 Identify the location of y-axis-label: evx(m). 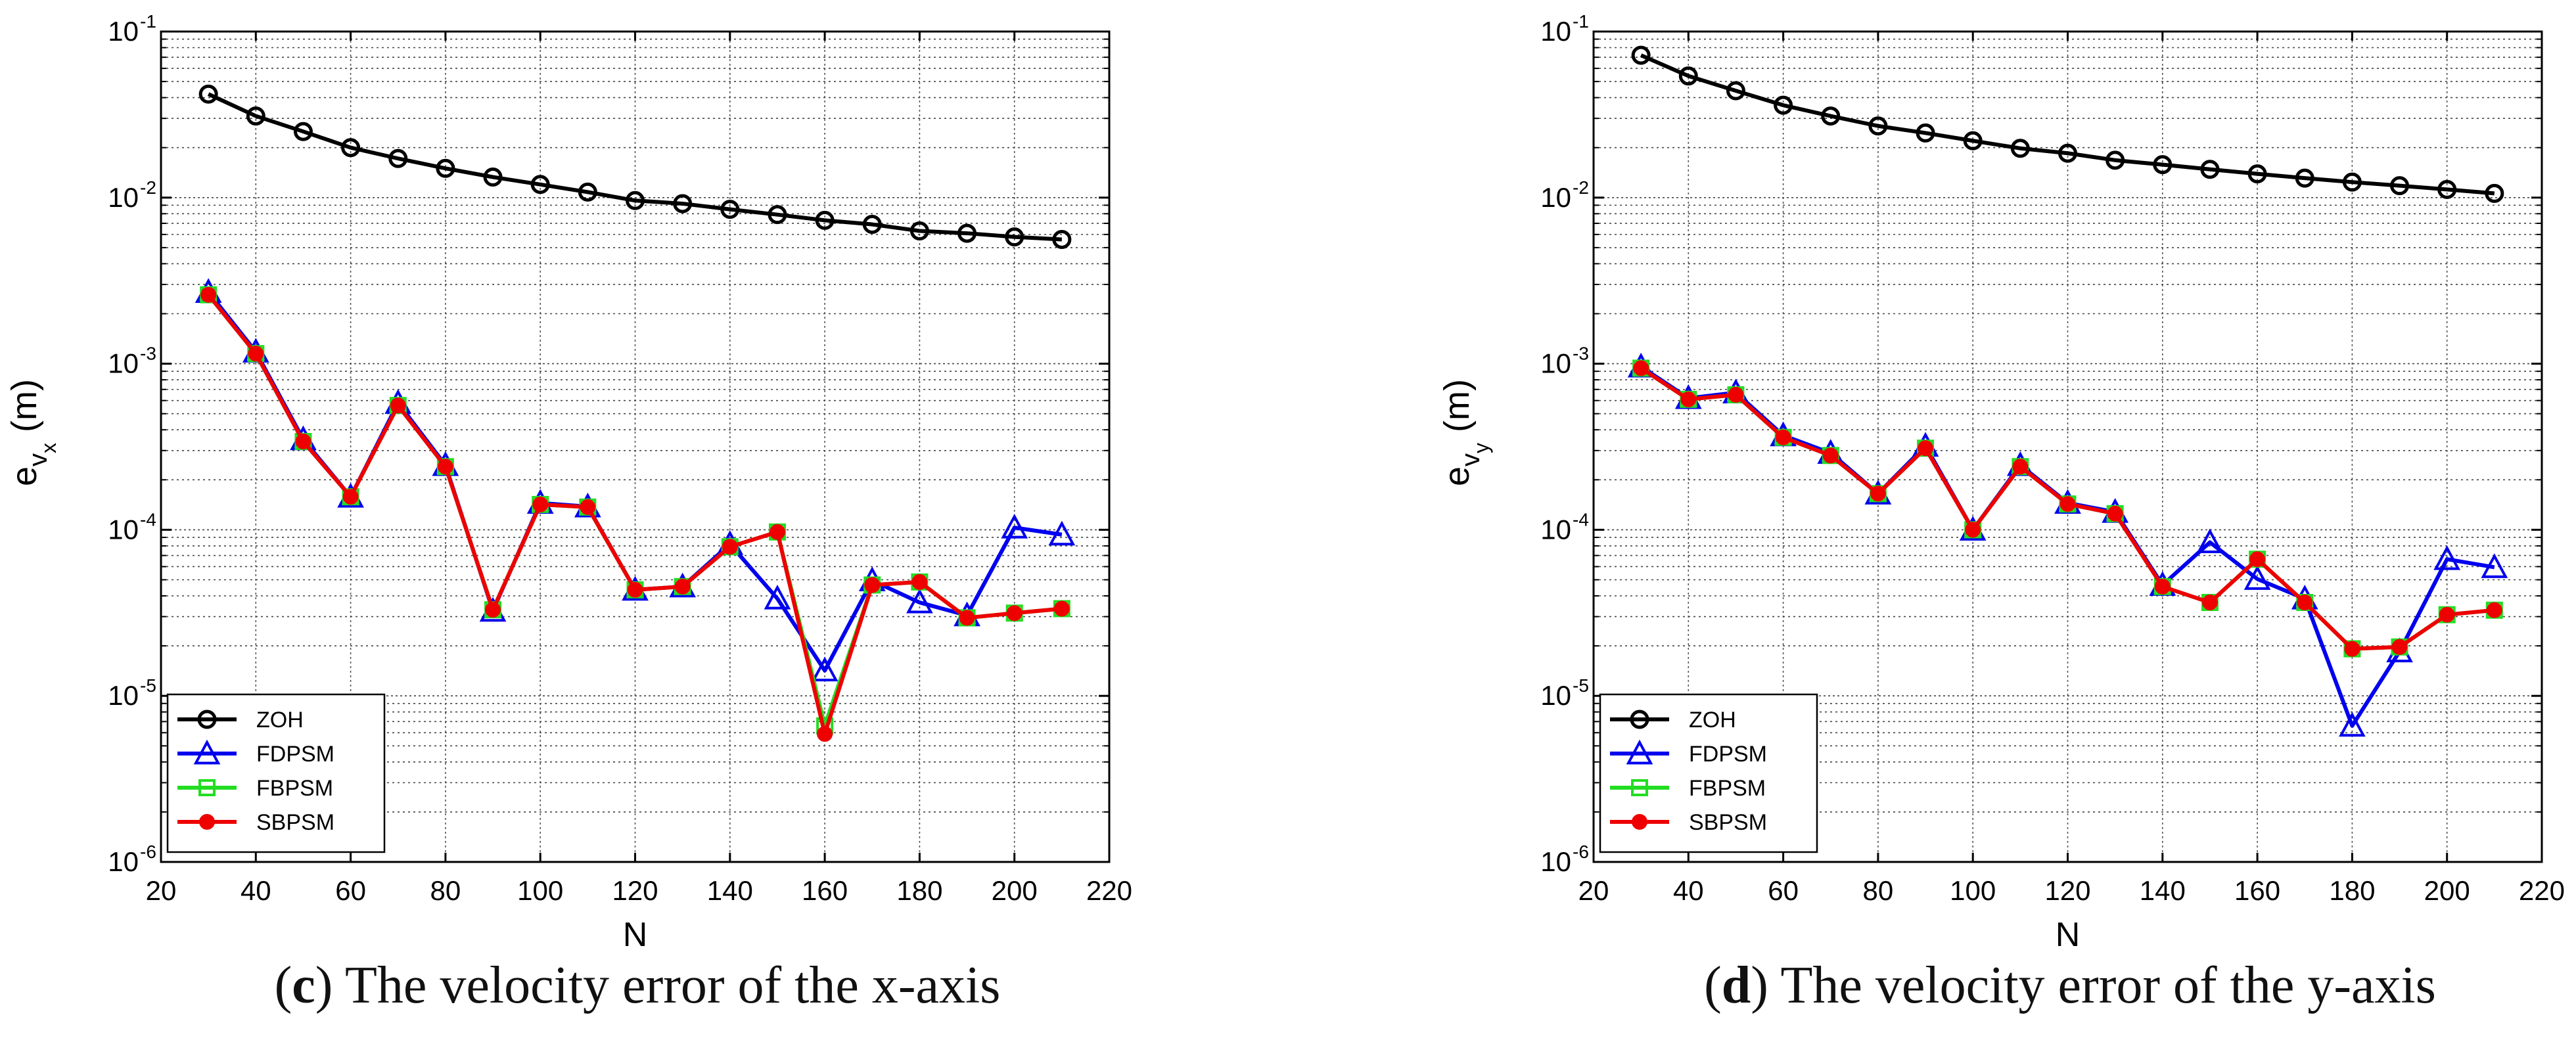
(32, 432).